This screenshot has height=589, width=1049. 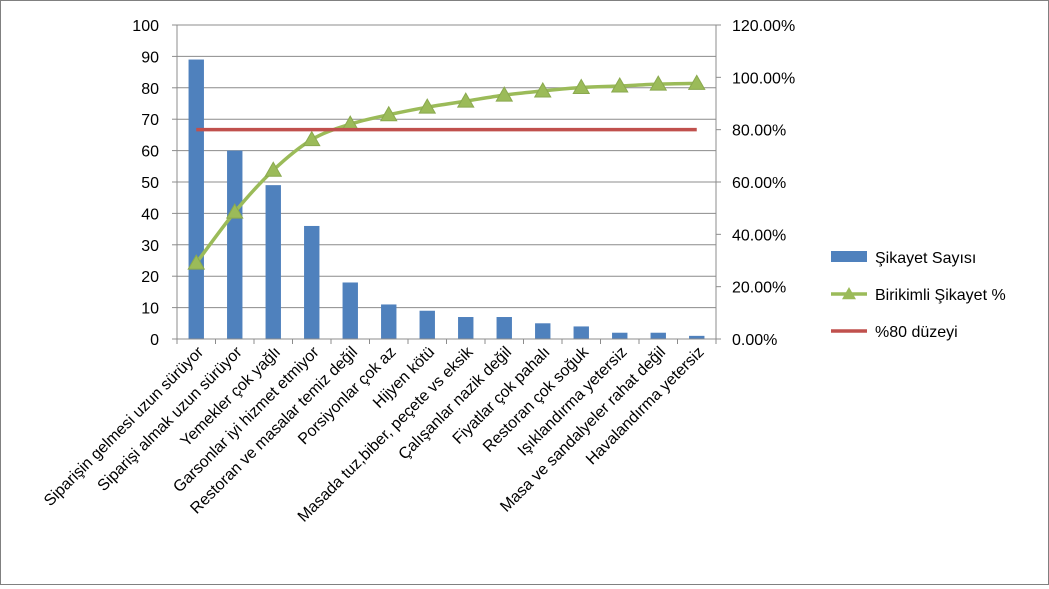 What do you see at coordinates (759, 131) in the screenshot?
I see `right-tick-label: 80.00%` at bounding box center [759, 131].